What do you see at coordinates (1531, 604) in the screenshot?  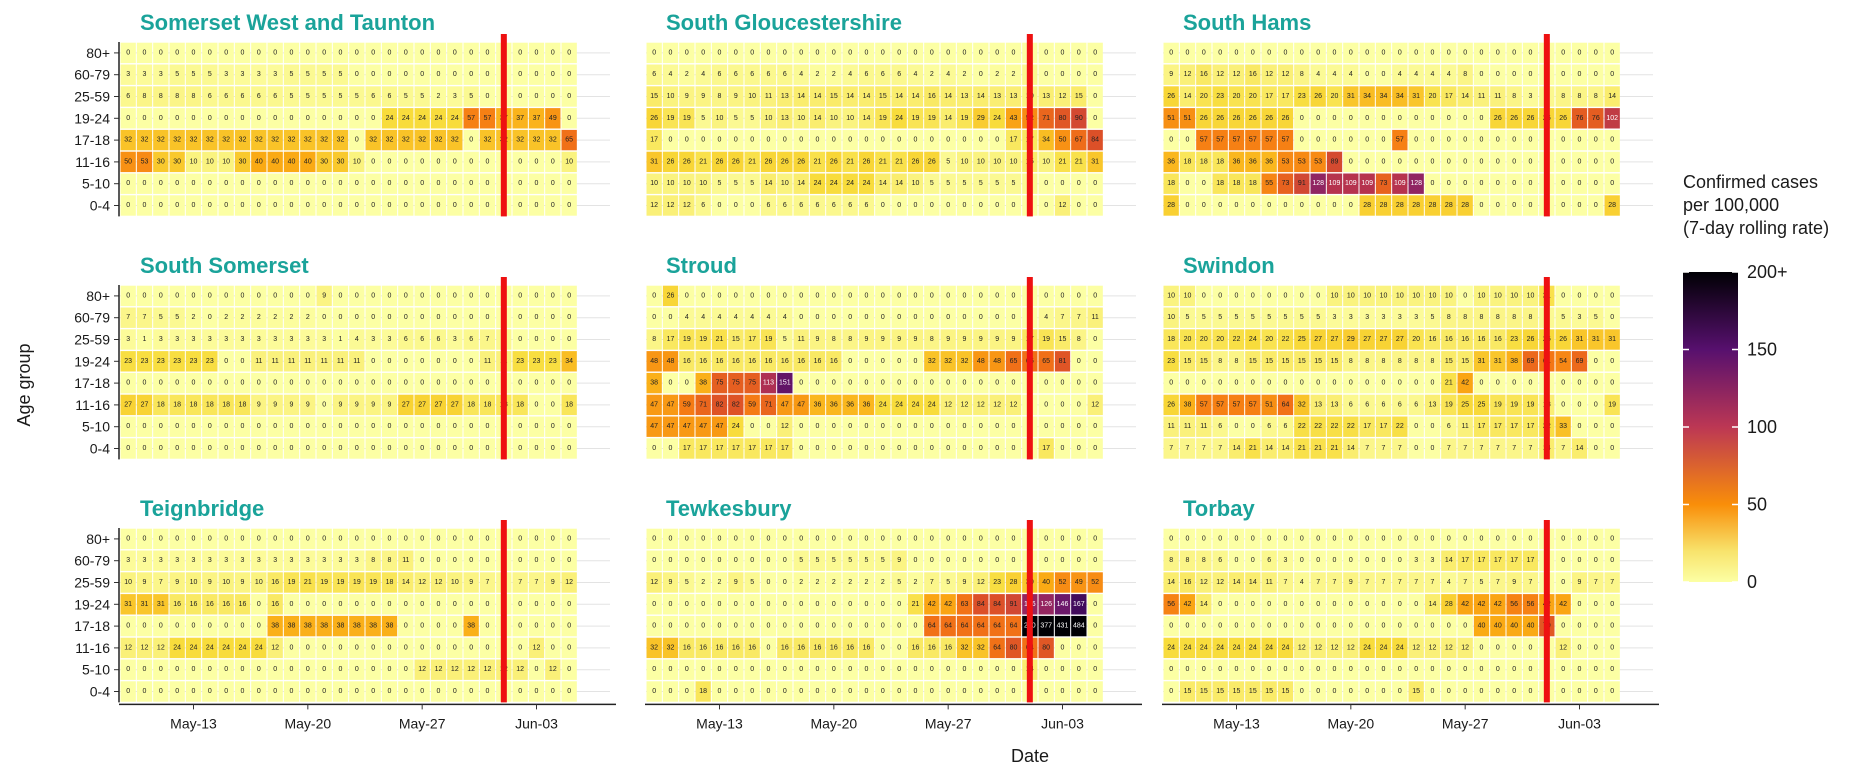 I see `cell-value-label: 56` at bounding box center [1531, 604].